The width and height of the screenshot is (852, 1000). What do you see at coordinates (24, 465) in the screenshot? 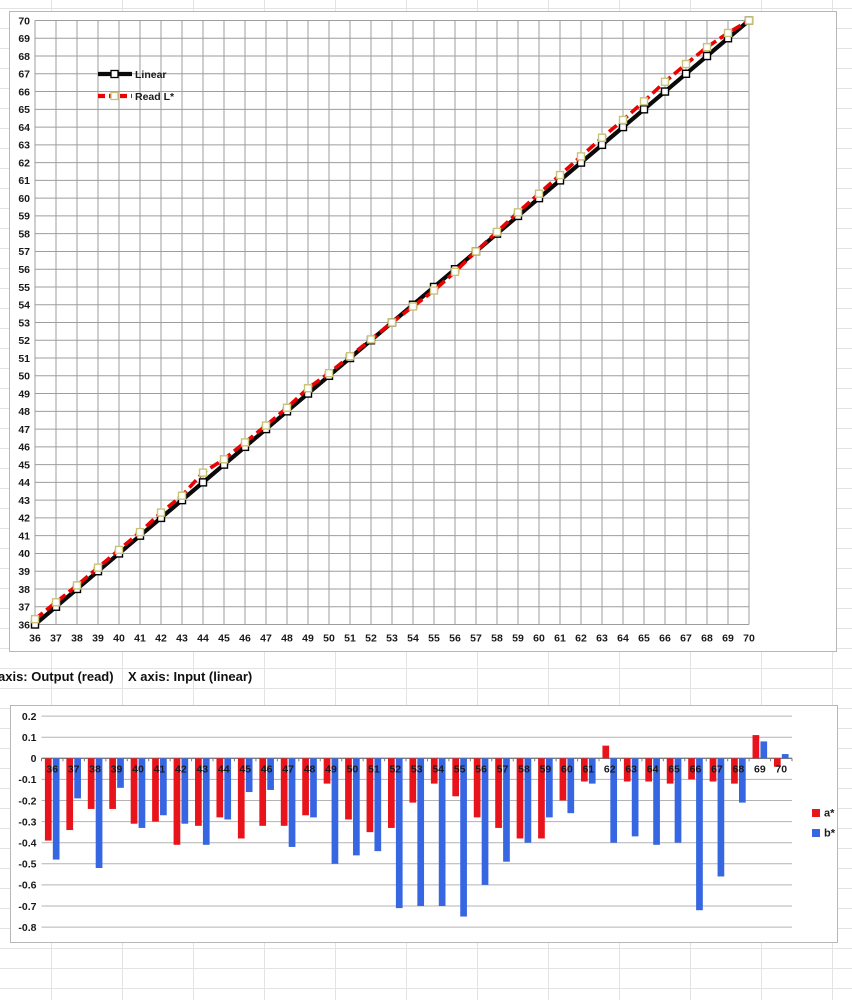
I see `y-tick-label: 45` at bounding box center [24, 465].